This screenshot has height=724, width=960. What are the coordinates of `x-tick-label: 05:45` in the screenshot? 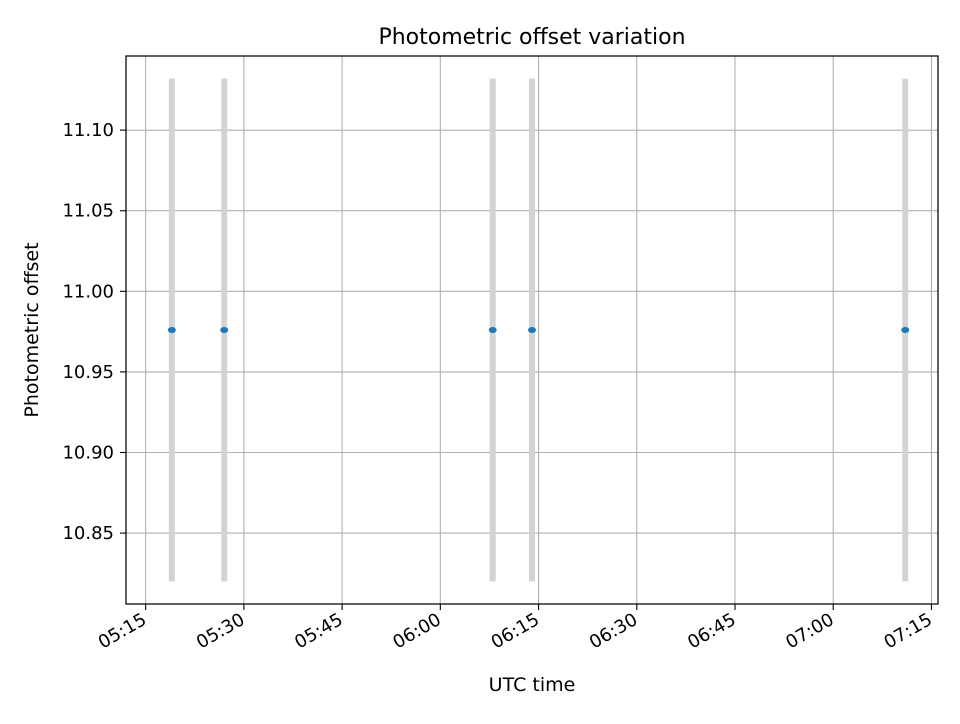 It's located at (318, 631).